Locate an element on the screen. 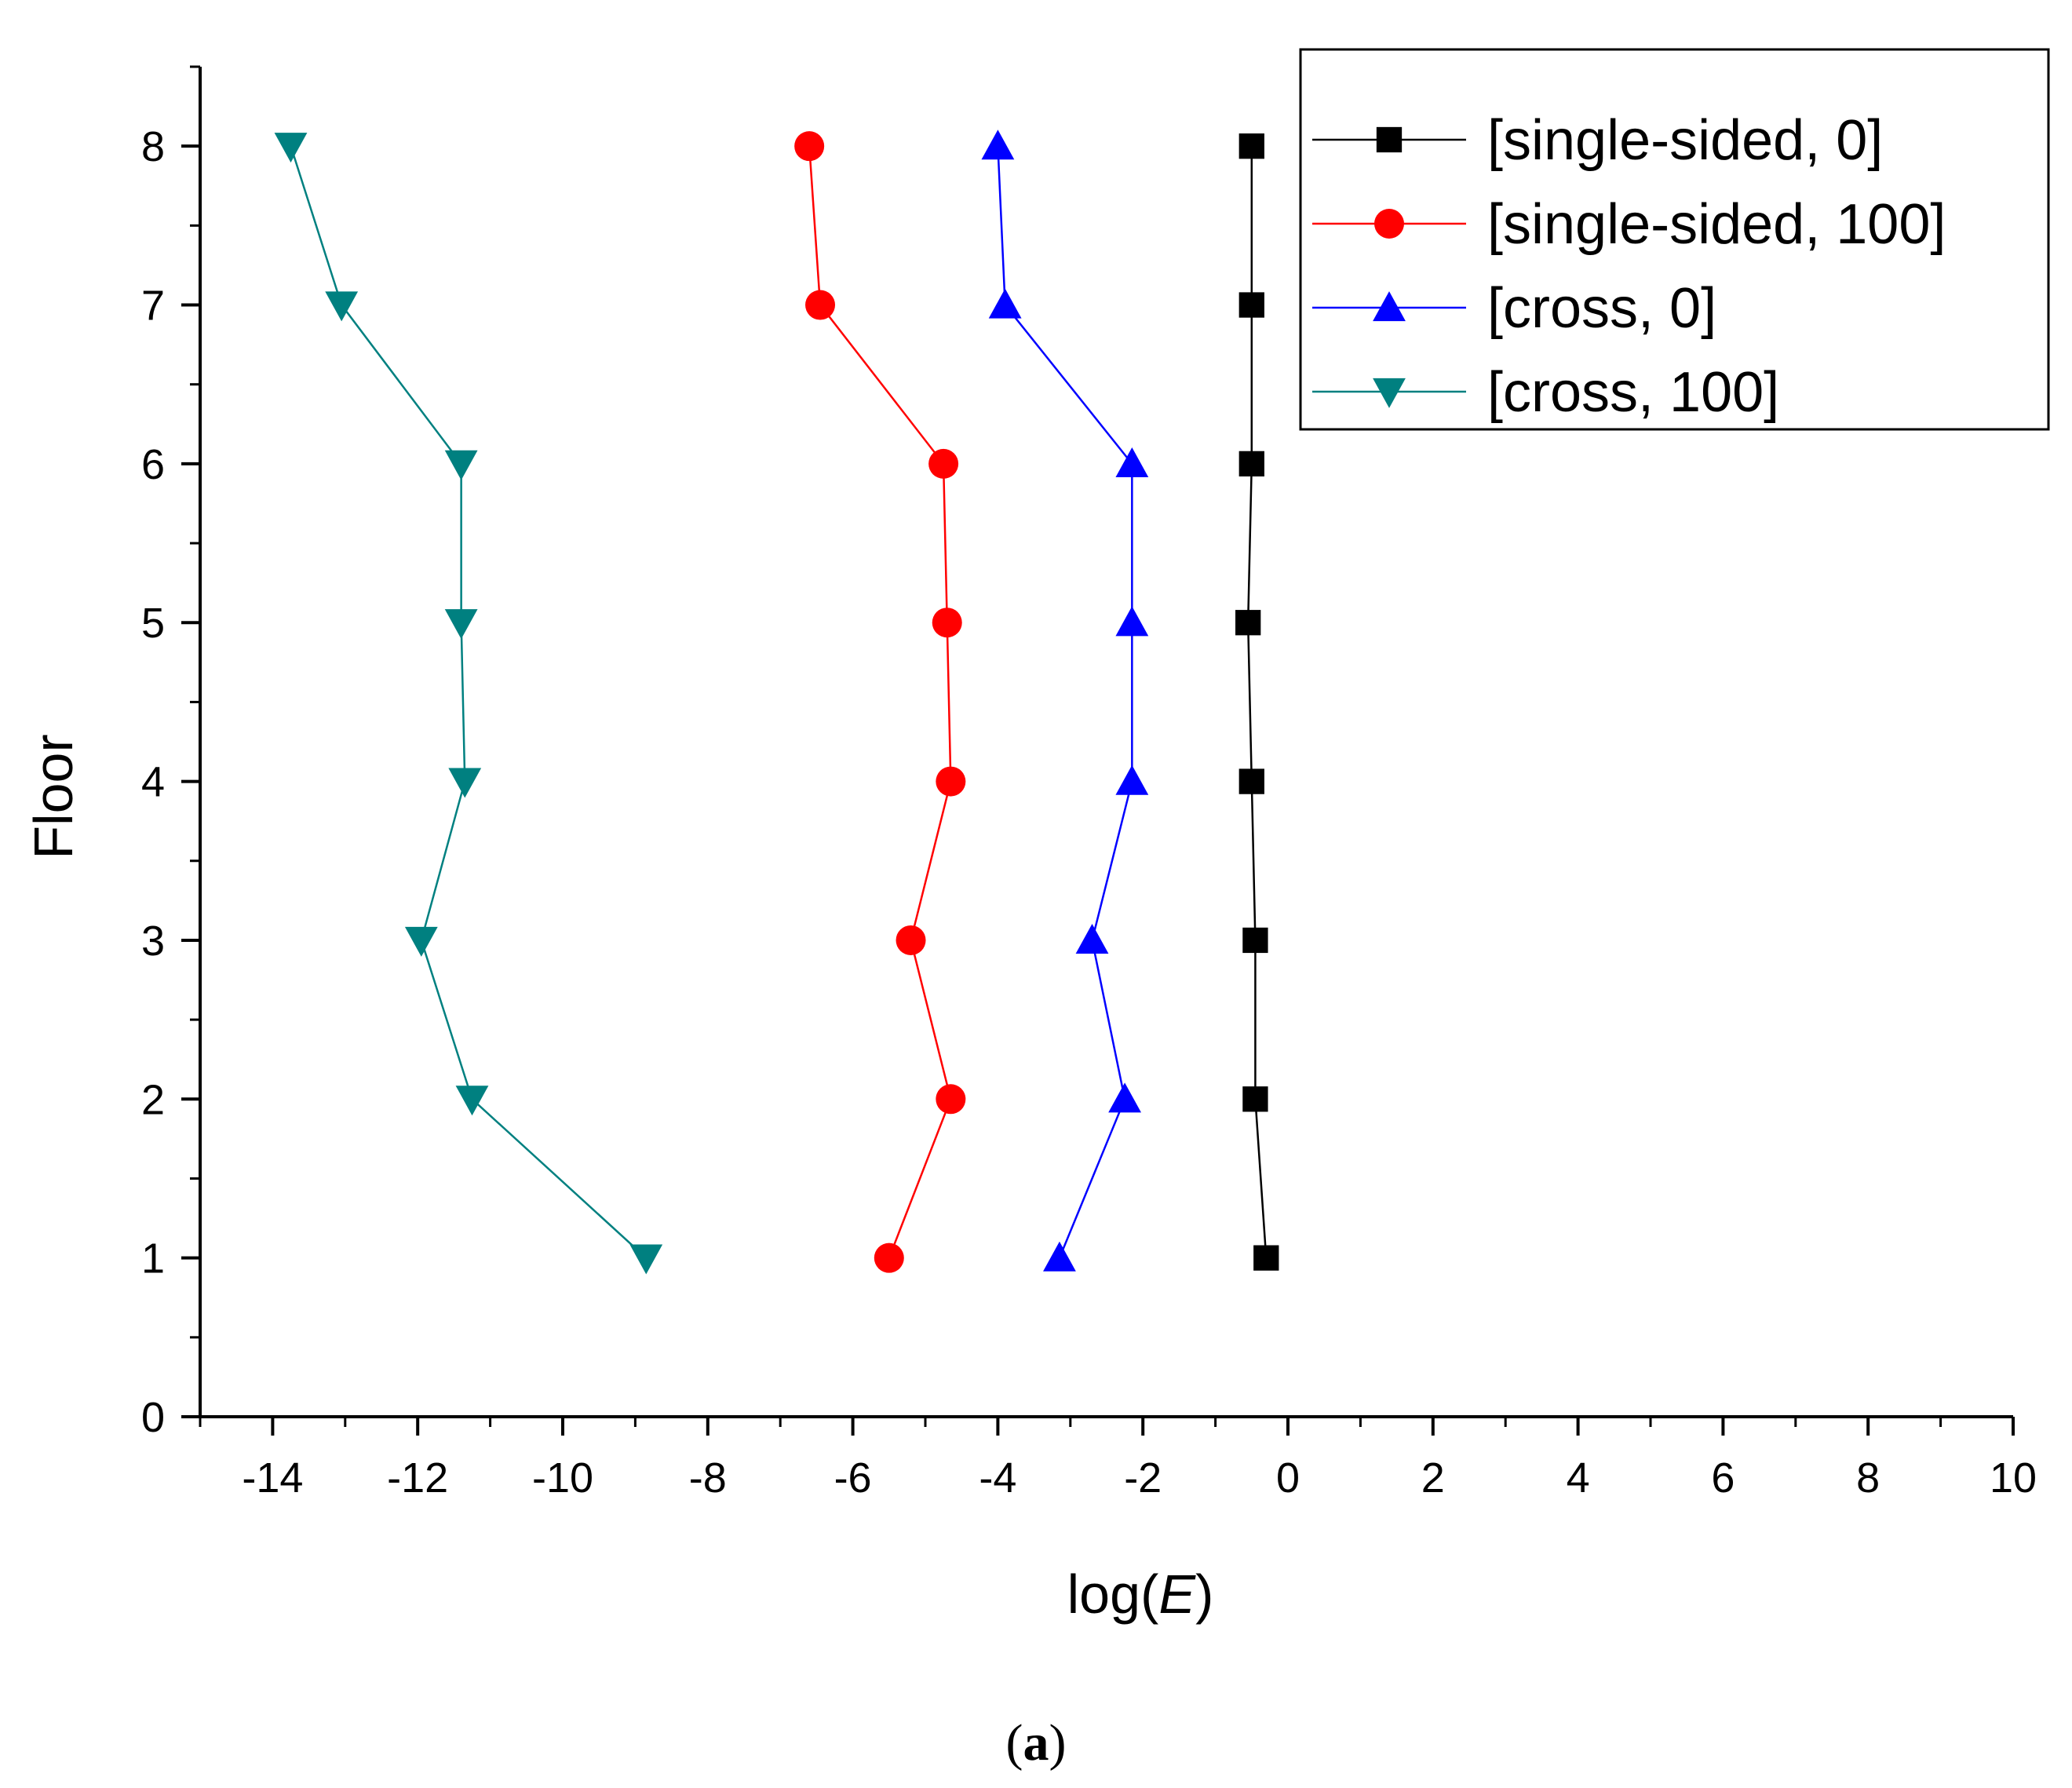  caption-open: ( is located at coordinates (1014, 1743).